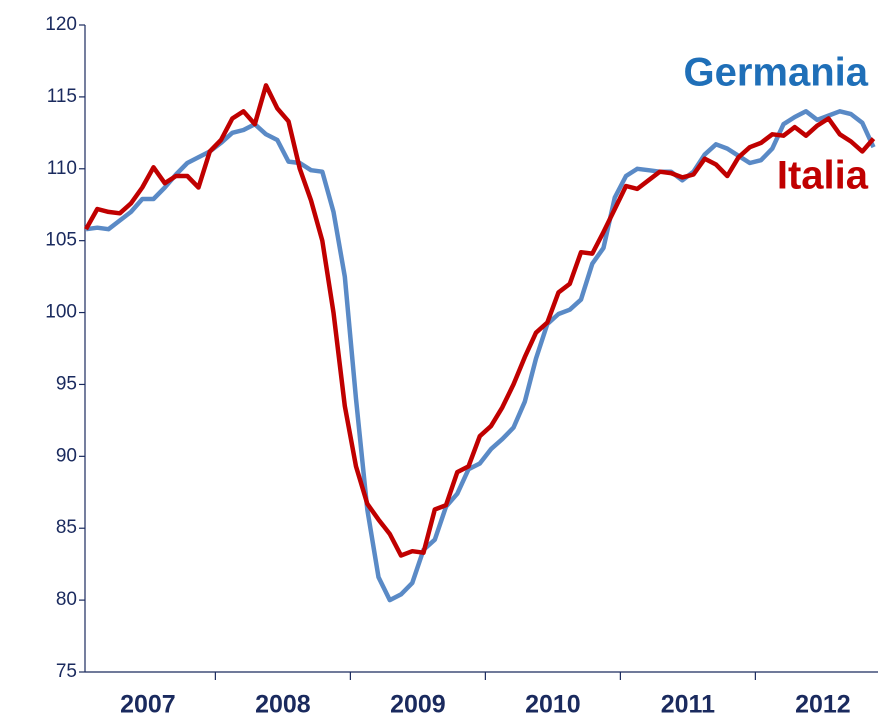 The width and height of the screenshot is (878, 720). What do you see at coordinates (823, 705) in the screenshot?
I see `x-tick-label: 2012` at bounding box center [823, 705].